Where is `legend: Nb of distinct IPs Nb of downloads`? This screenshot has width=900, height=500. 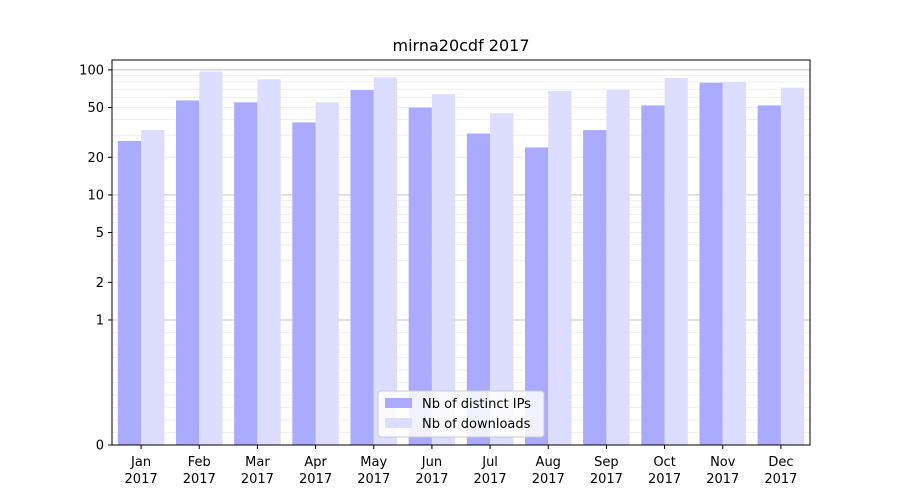
legend: Nb of distinct IPs Nb of downloads is located at coordinates (461, 414).